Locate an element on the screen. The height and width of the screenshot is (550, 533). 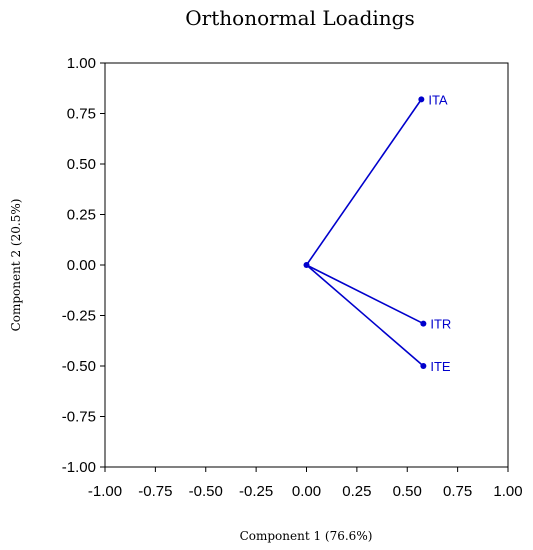
y-tick-label: 0.50 is located at coordinates (81, 164).